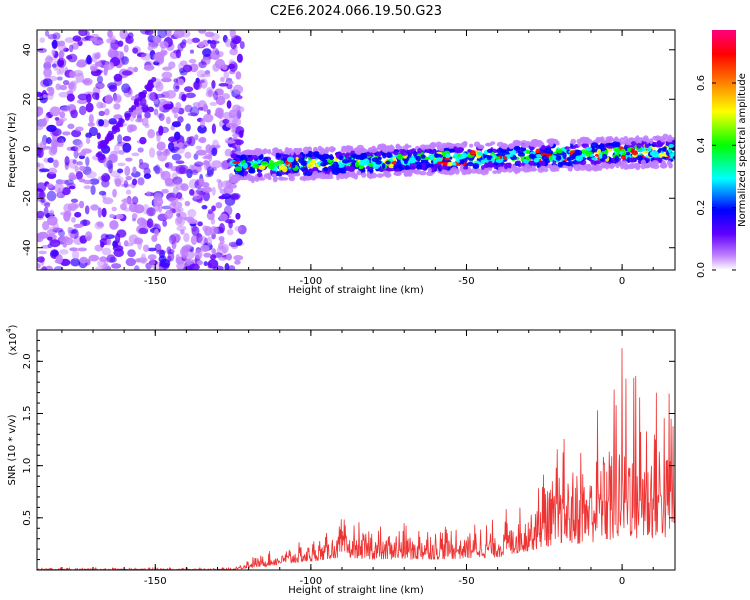 This screenshot has width=750, height=600. What do you see at coordinates (9, 330) in the screenshot?
I see `snr-multiplier-exp: 4` at bounding box center [9, 330].